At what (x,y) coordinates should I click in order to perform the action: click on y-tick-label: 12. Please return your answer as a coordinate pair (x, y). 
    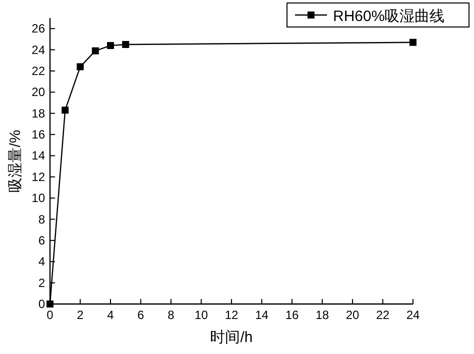
    Looking at the image, I should click on (39, 177).